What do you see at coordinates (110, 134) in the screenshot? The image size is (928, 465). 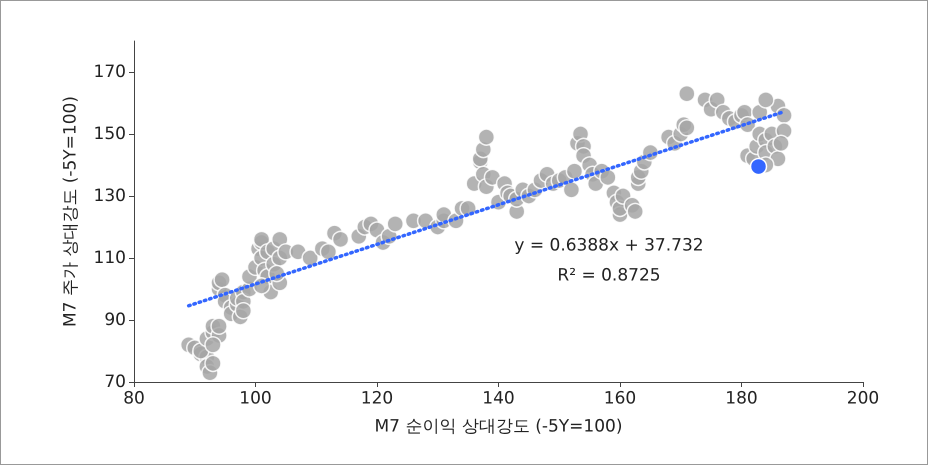 I see `y-tick-label: 150` at bounding box center [110, 134].